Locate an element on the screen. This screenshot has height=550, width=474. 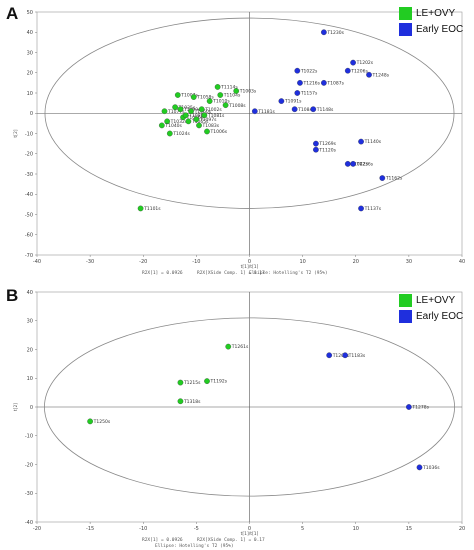
panel-a-letter: A is located at coordinates (12, 13).